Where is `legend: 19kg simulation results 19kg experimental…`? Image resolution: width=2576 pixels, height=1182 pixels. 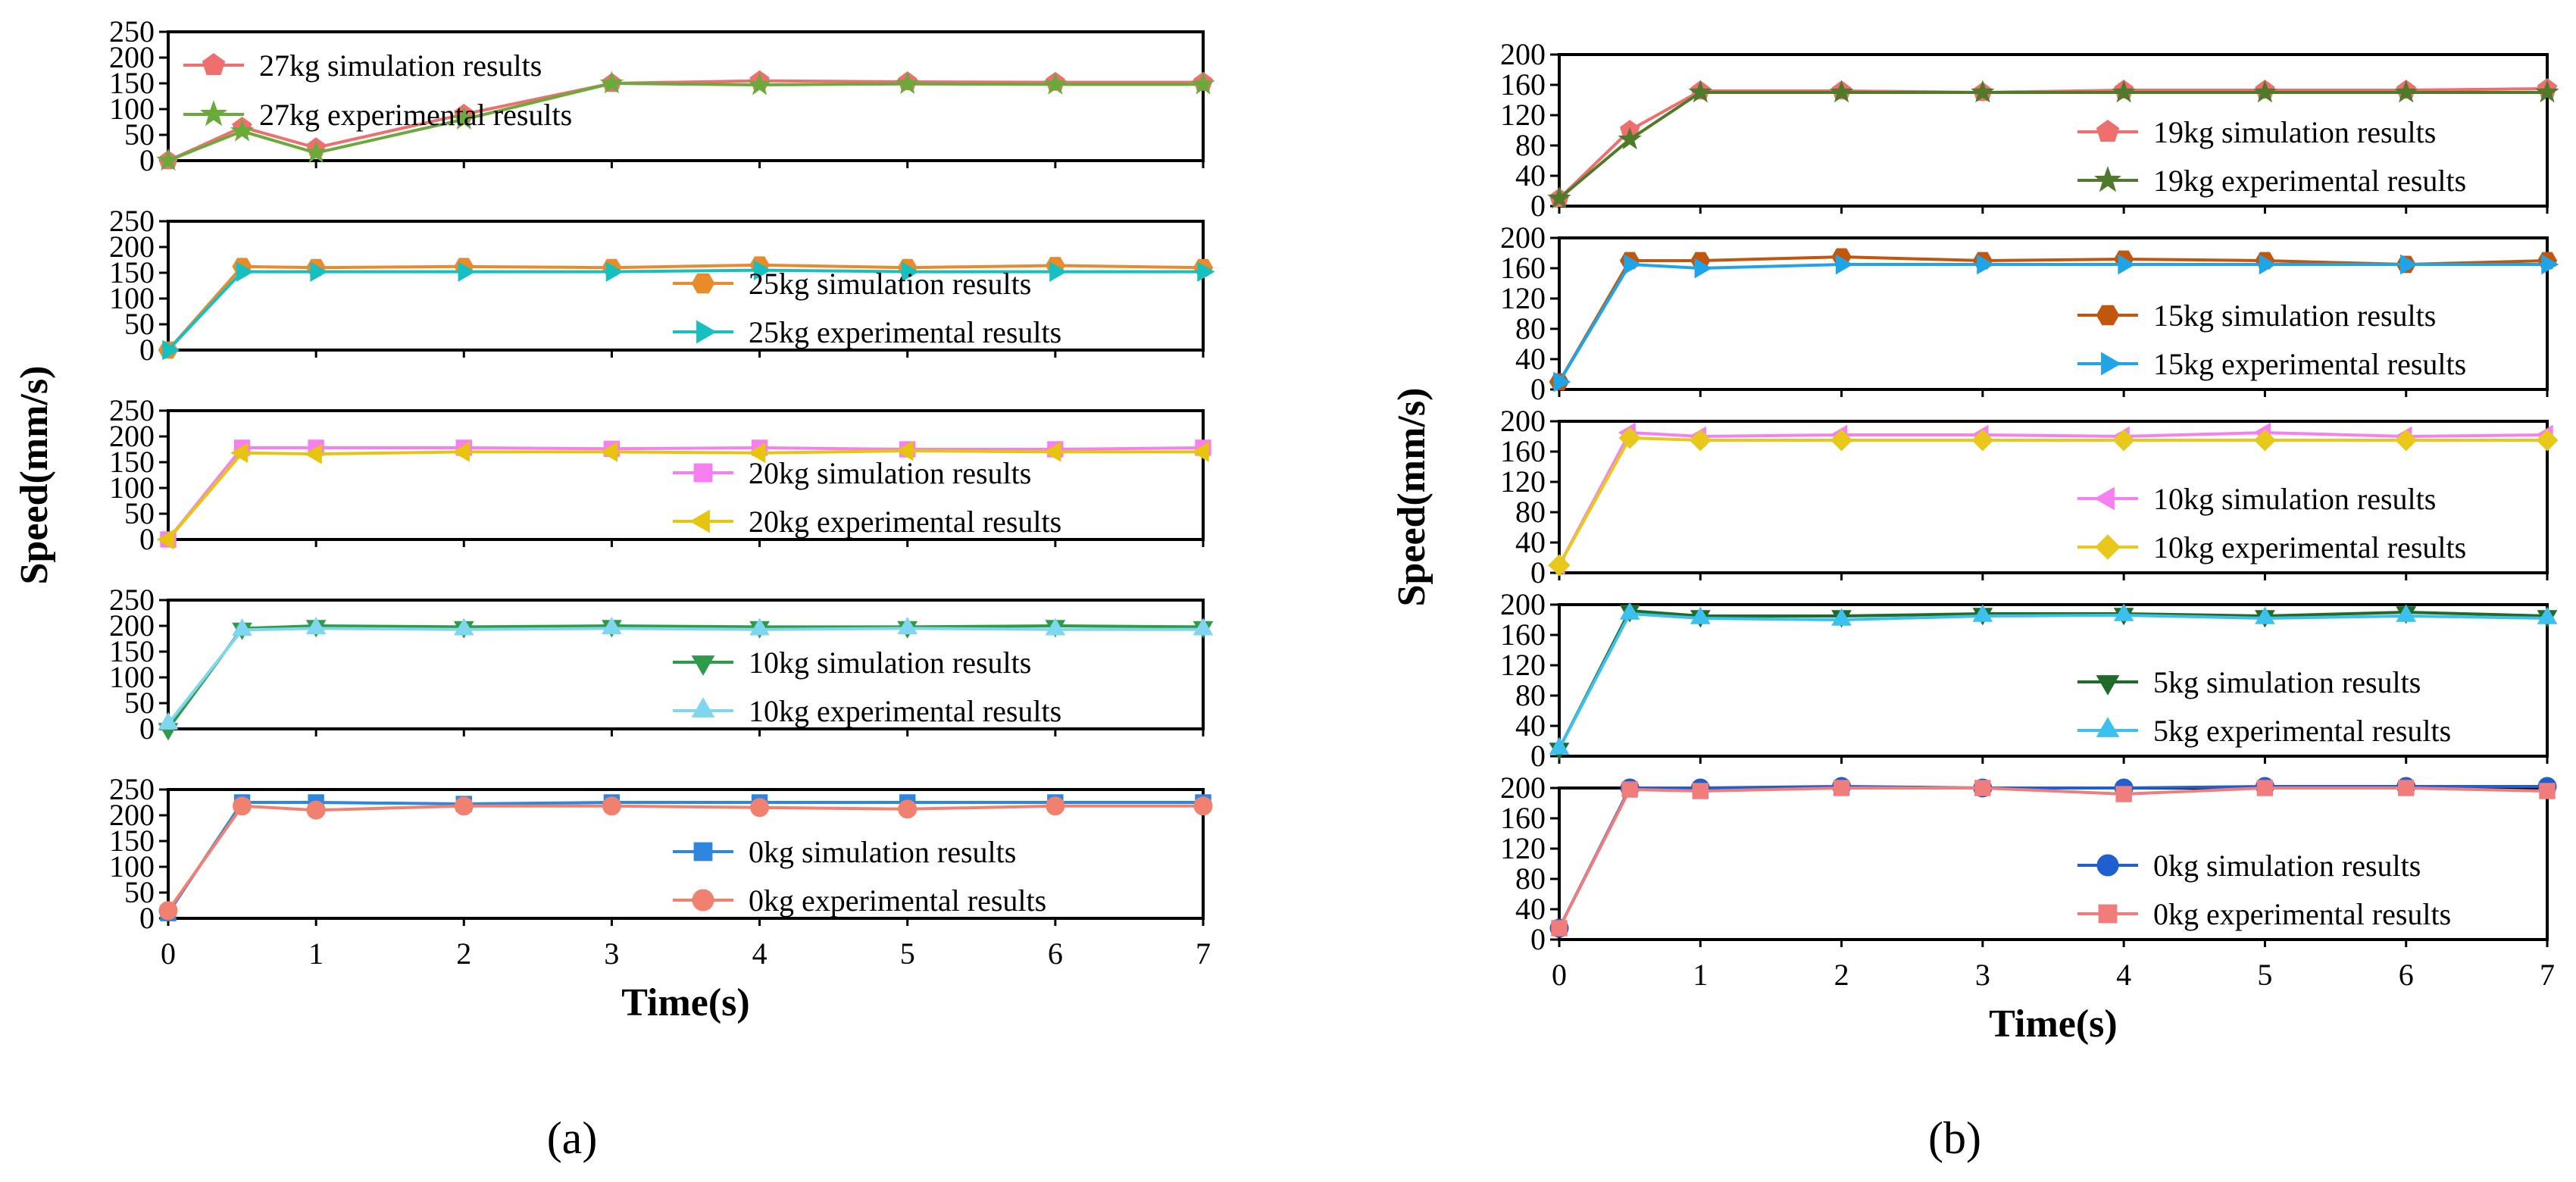 legend: 19kg simulation results 19kg experimental… is located at coordinates (2271, 156).